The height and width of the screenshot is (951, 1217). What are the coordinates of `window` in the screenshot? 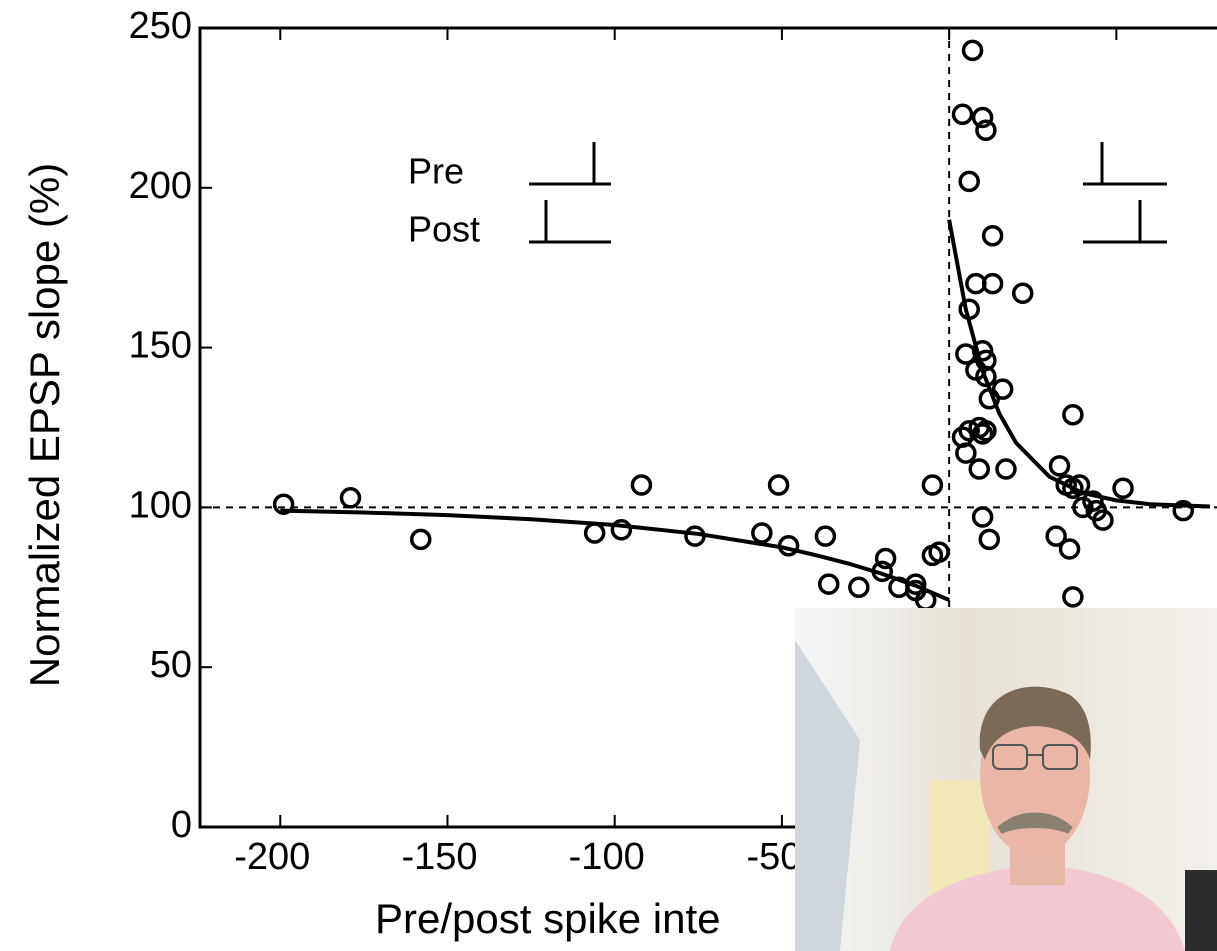 It's located at (827, 795).